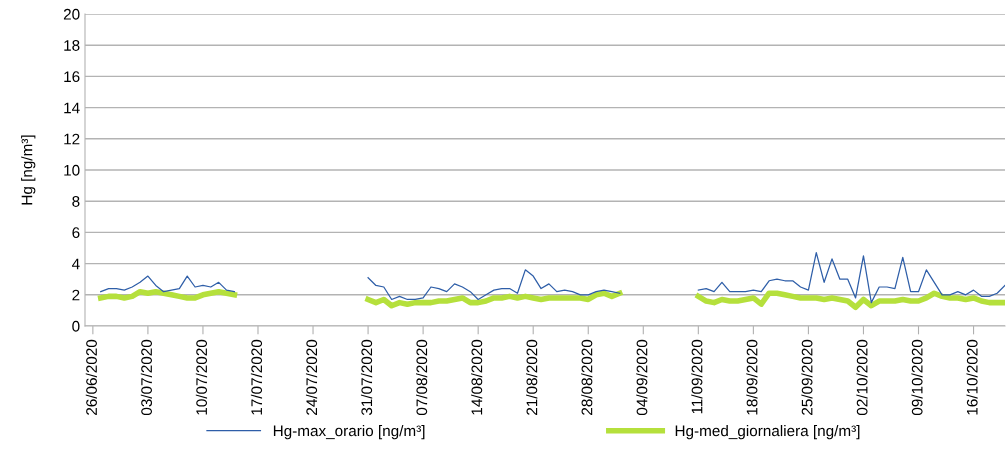 The height and width of the screenshot is (453, 1007). What do you see at coordinates (917, 377) in the screenshot?
I see `x-tick-label: 09/10/2020` at bounding box center [917, 377].